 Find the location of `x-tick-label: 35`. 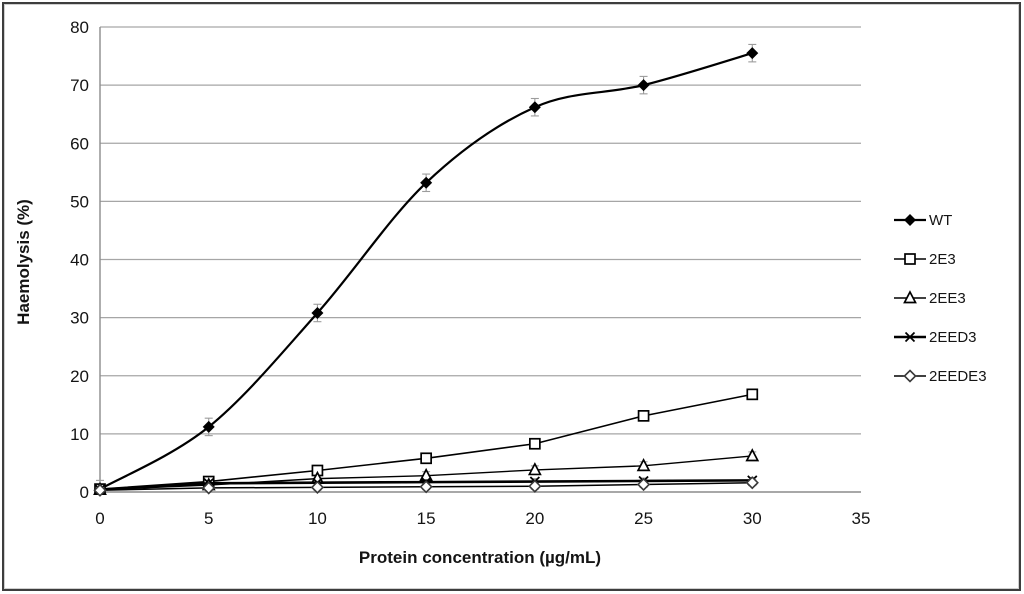

x-tick-label: 35 is located at coordinates (861, 518).